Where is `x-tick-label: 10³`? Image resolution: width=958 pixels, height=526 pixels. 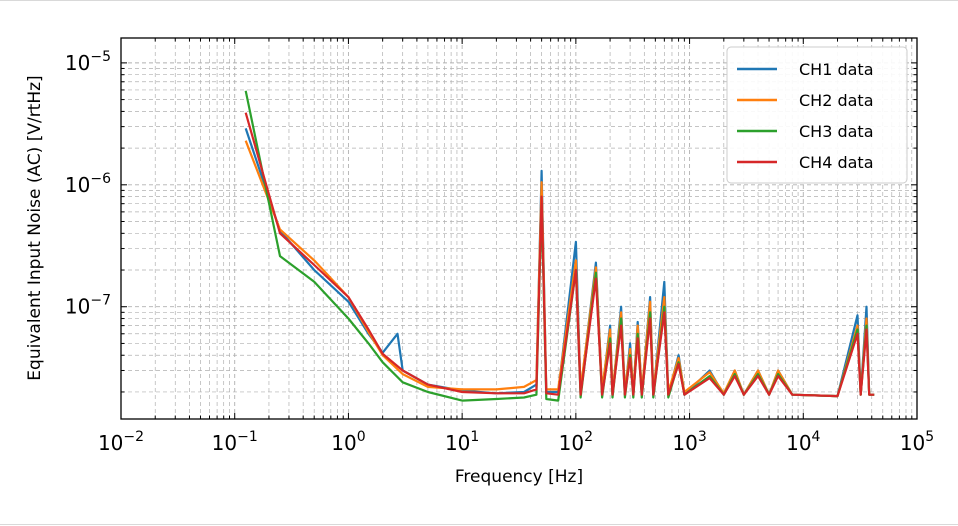
x-tick-label: 10³ is located at coordinates (689, 442).